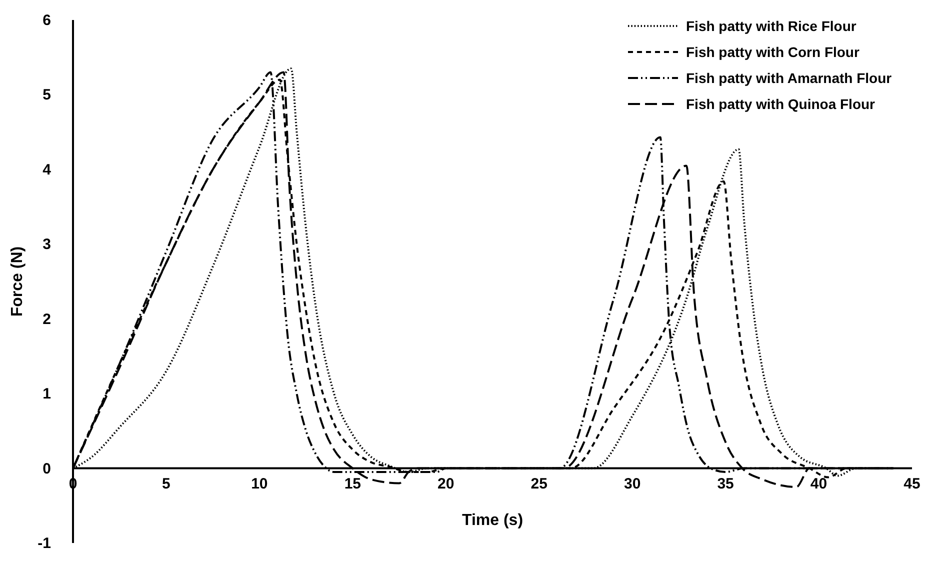 Image resolution: width=936 pixels, height=562 pixels. What do you see at coordinates (493, 520) in the screenshot?
I see `x-axis-title: Time (s)` at bounding box center [493, 520].